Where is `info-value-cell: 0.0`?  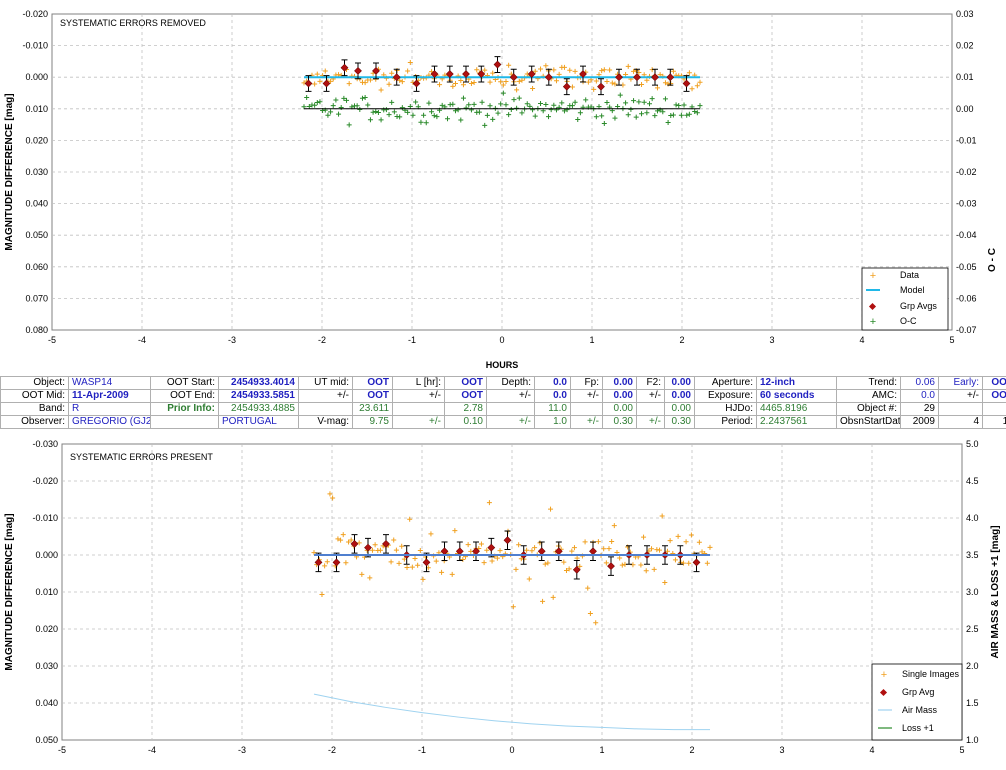
info-value-cell: 0.0 is located at coordinates (920, 396).